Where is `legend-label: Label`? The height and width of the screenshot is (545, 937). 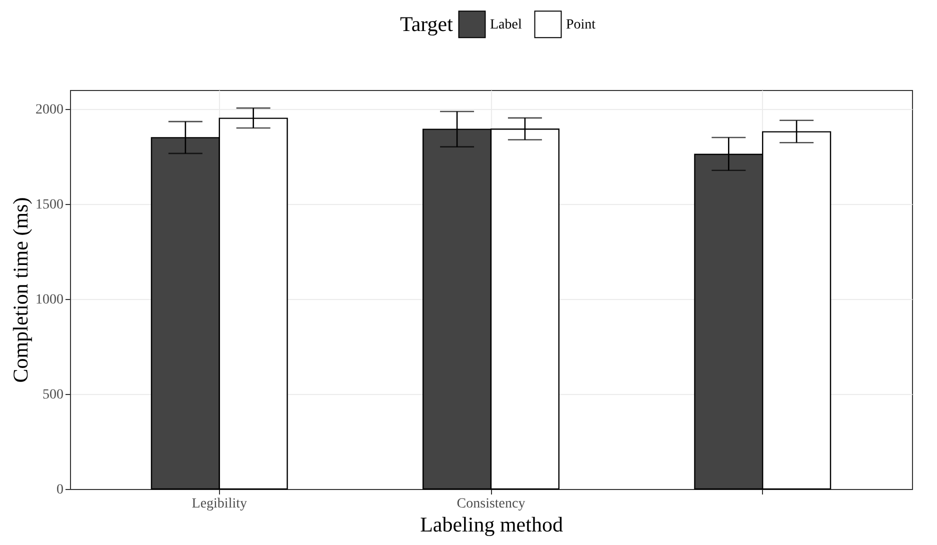
legend-label: Label is located at coordinates (506, 24).